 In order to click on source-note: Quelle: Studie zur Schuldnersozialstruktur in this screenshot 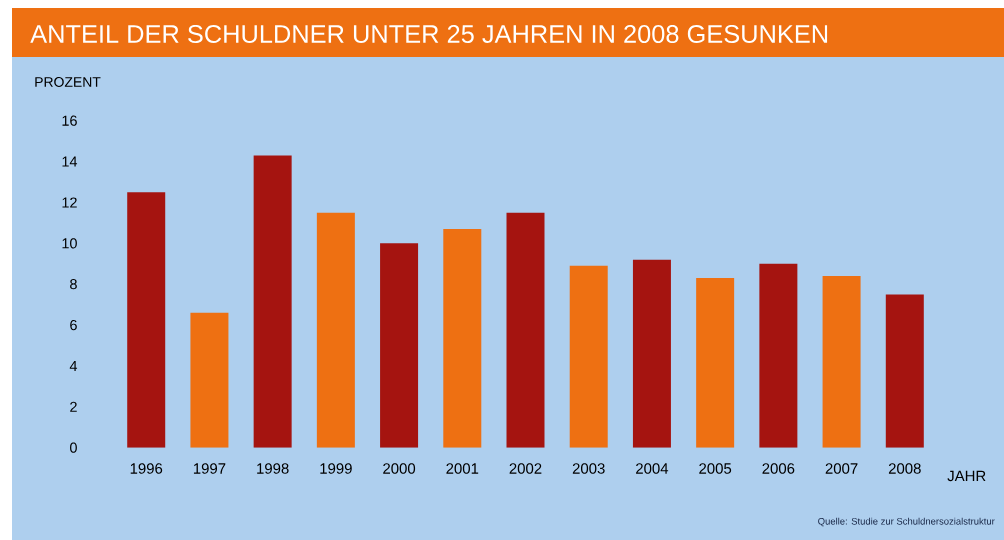, I will do `click(906, 522)`.